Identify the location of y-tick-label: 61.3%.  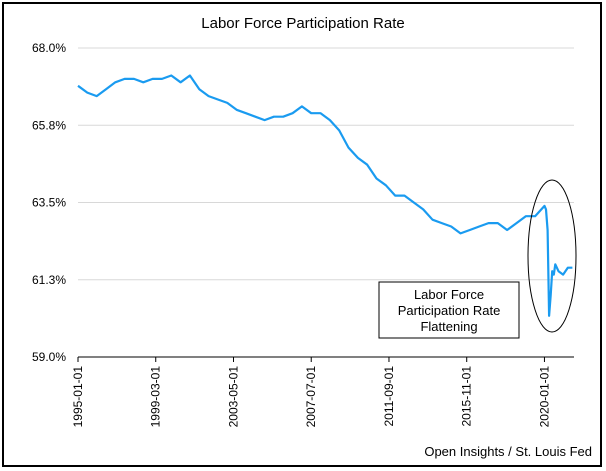
(49, 280).